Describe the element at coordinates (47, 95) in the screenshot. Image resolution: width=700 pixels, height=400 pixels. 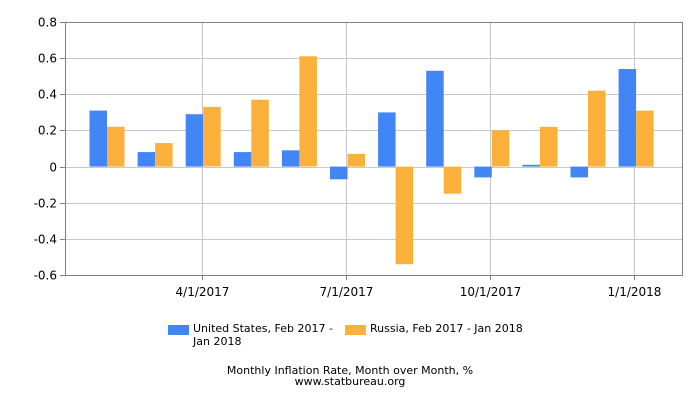
I see `y-tick-label: 0.4` at that location.